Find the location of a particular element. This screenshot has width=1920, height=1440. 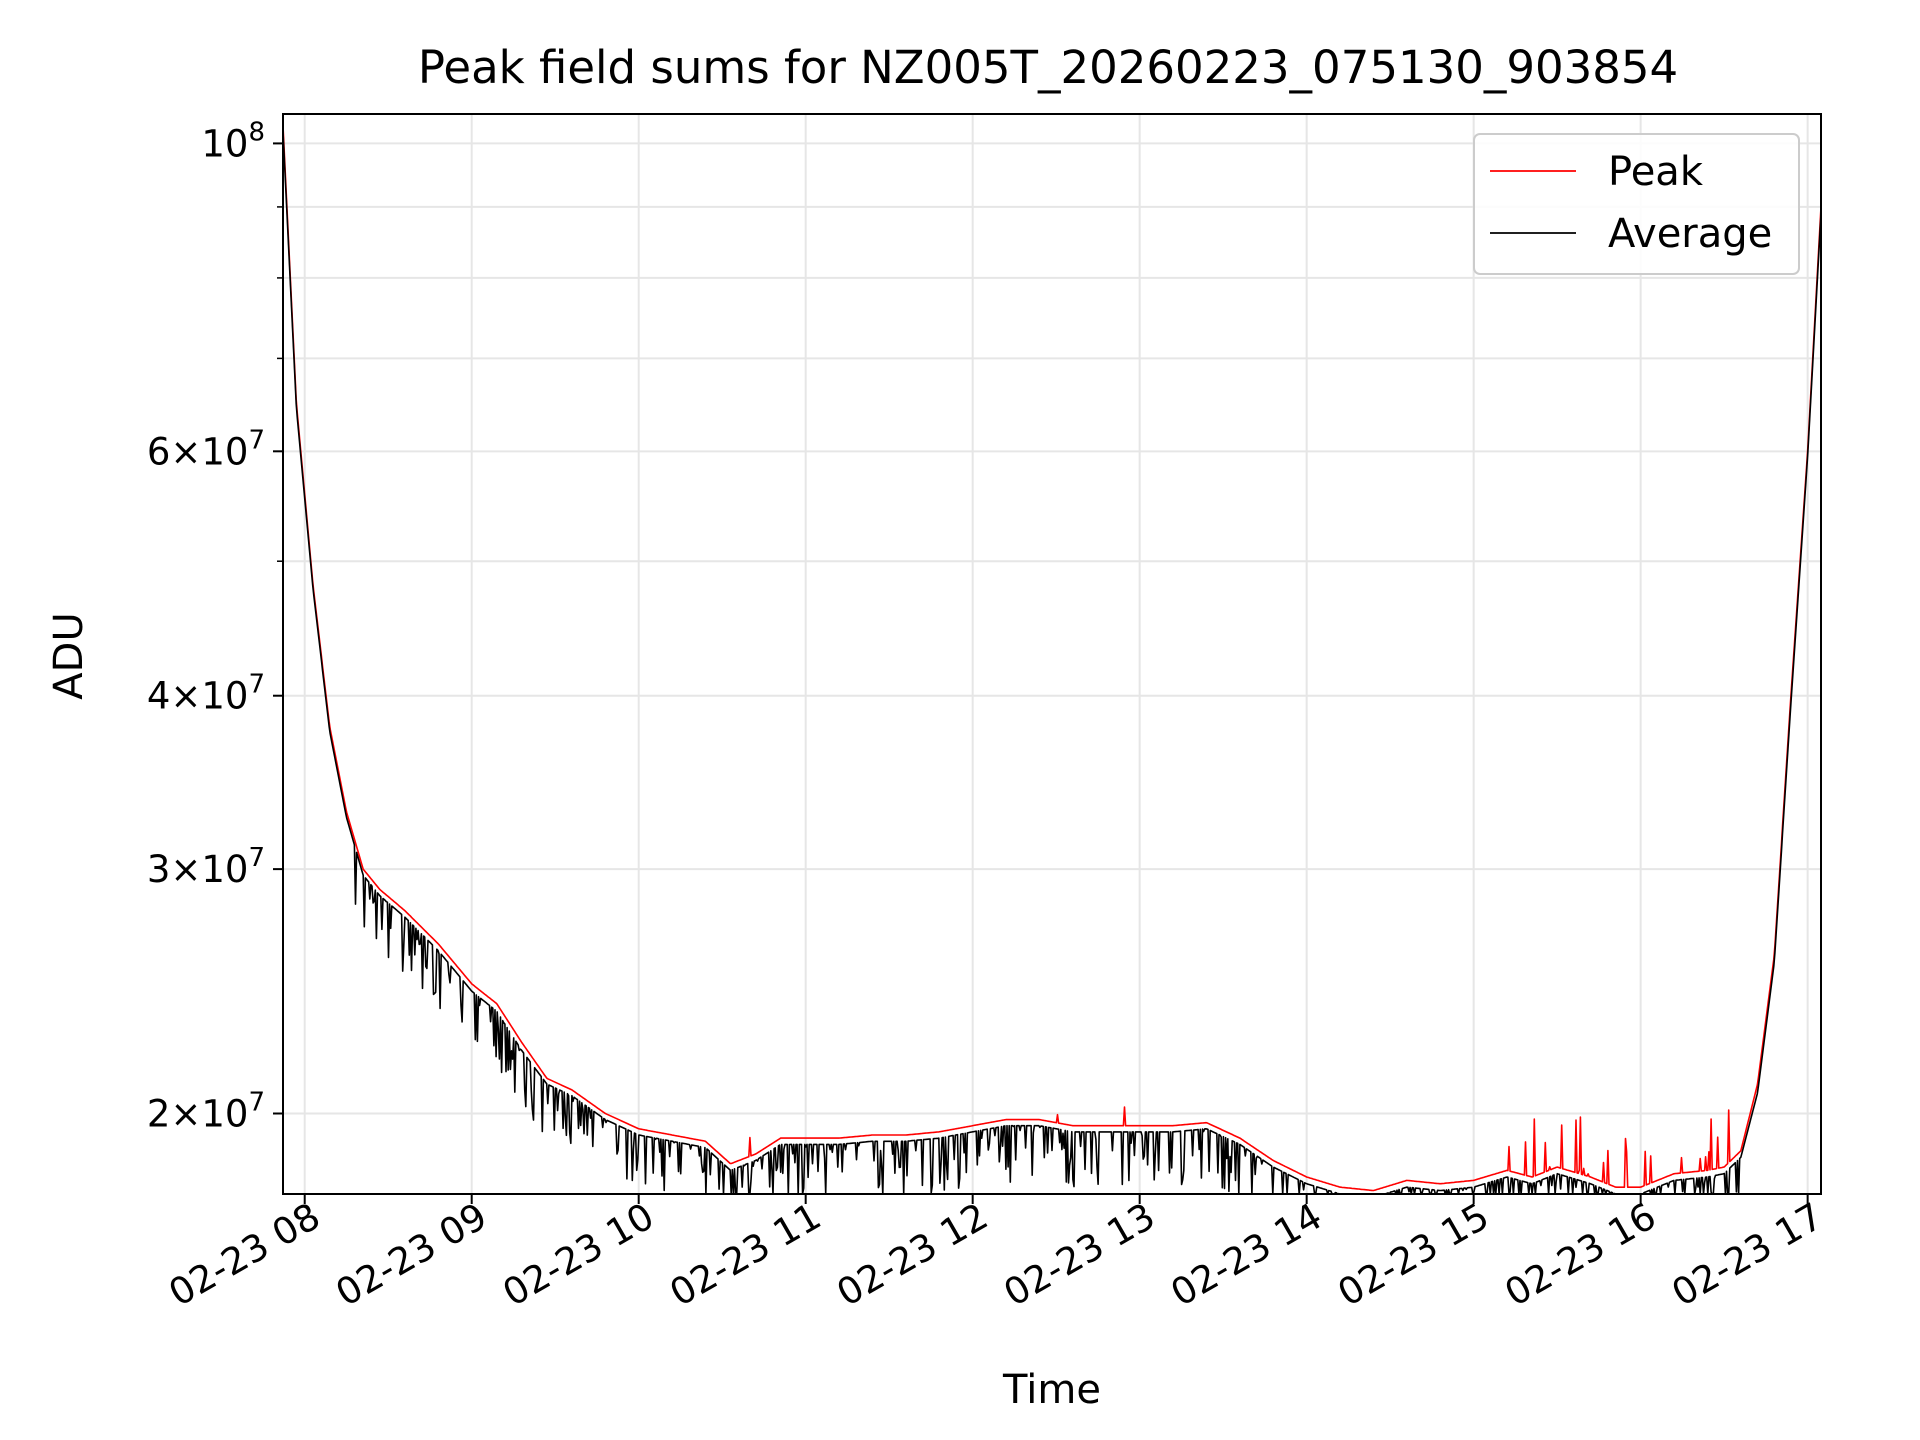

legend: Peak Average is located at coordinates (1636, 204).